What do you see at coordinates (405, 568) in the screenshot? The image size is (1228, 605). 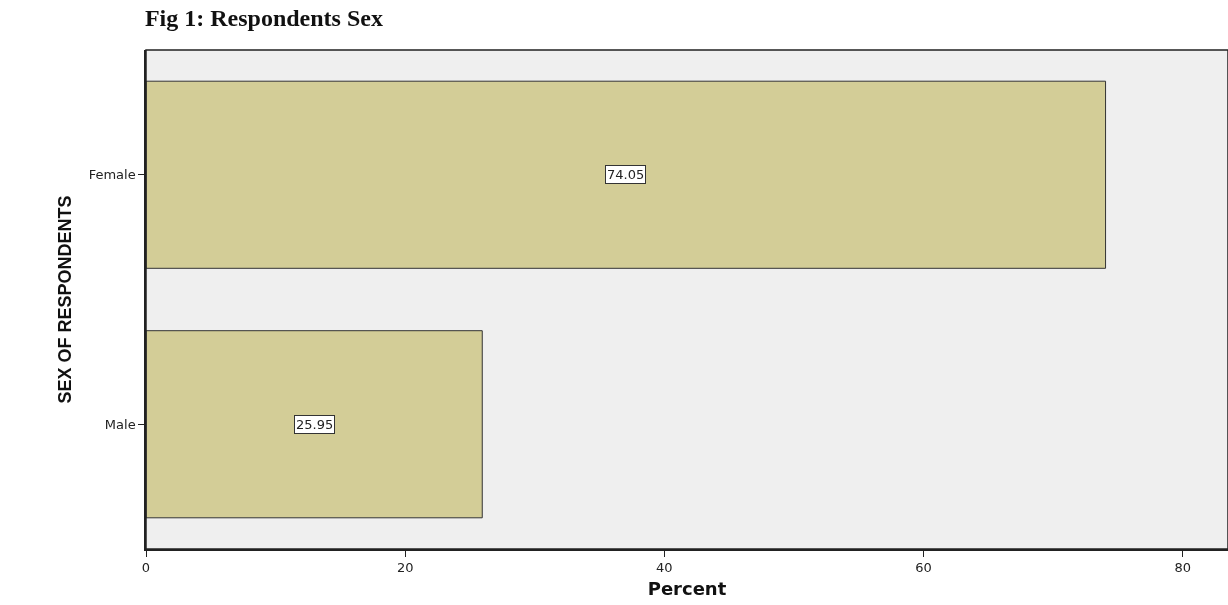 I see `x-tick-label: 20` at bounding box center [405, 568].